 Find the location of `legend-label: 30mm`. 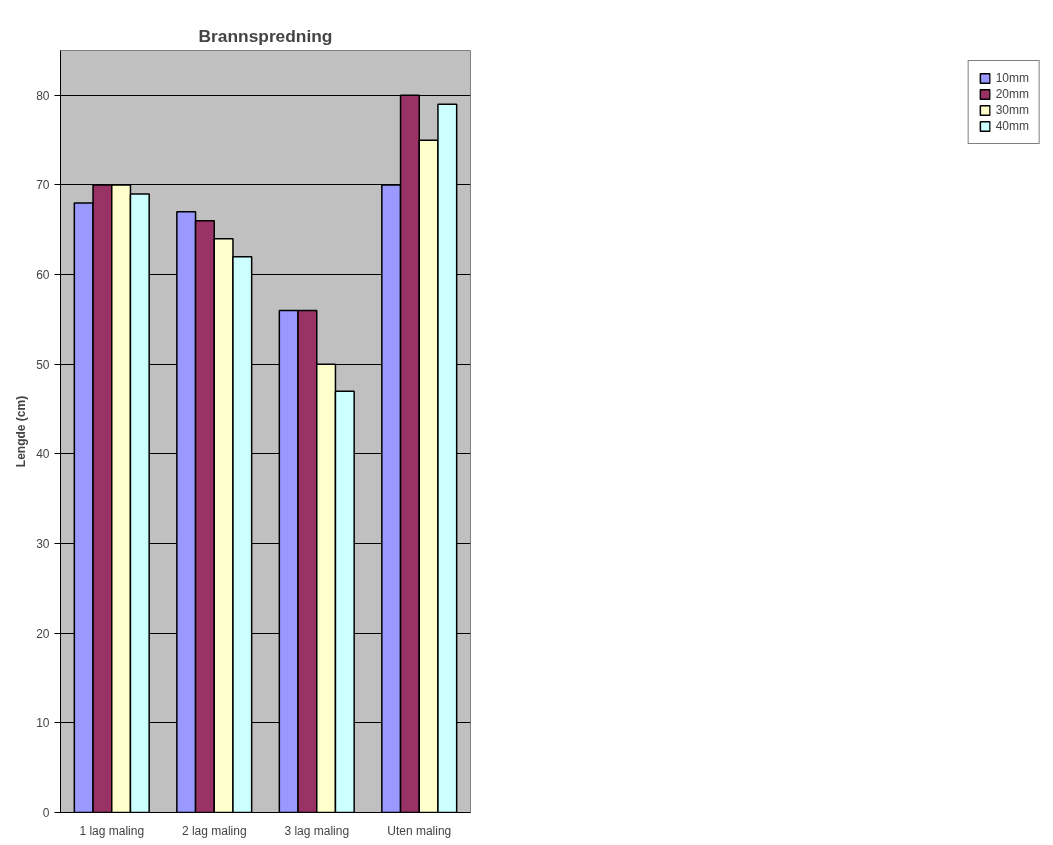

legend-label: 30mm is located at coordinates (1012, 110).